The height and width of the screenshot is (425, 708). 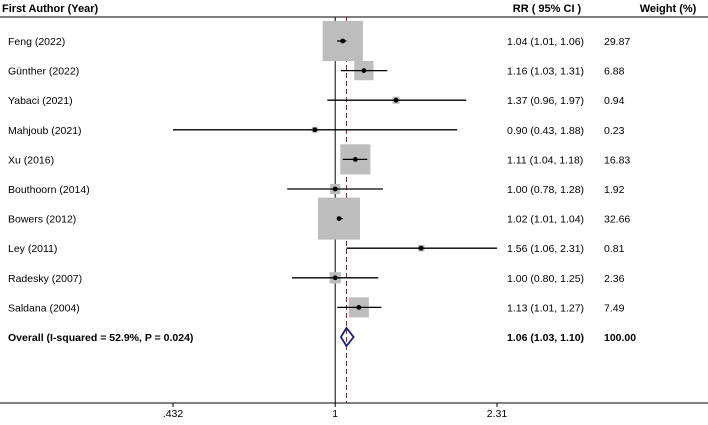 What do you see at coordinates (545, 190) in the screenshot?
I see `ci-value: 1.00 (0.78, 1.28)` at bounding box center [545, 190].